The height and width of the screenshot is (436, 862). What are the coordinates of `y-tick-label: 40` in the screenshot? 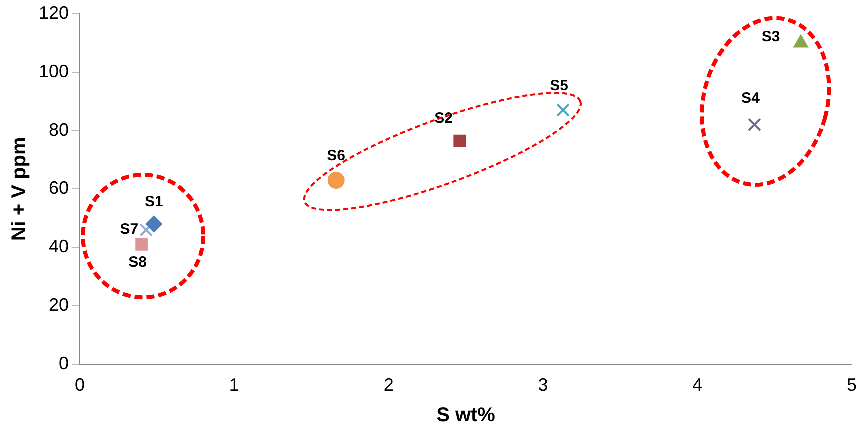 It's located at (59, 246).